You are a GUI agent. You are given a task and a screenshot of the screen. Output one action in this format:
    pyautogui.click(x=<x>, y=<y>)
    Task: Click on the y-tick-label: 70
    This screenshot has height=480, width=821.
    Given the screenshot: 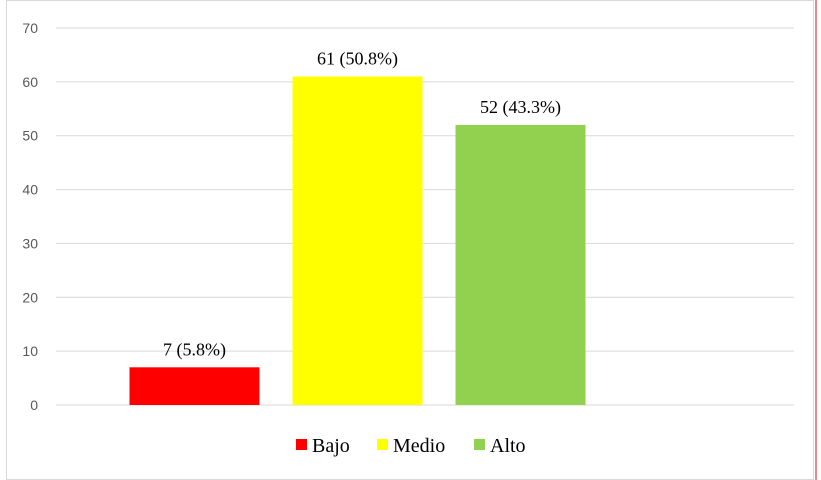 What is the action you would take?
    pyautogui.click(x=30, y=28)
    